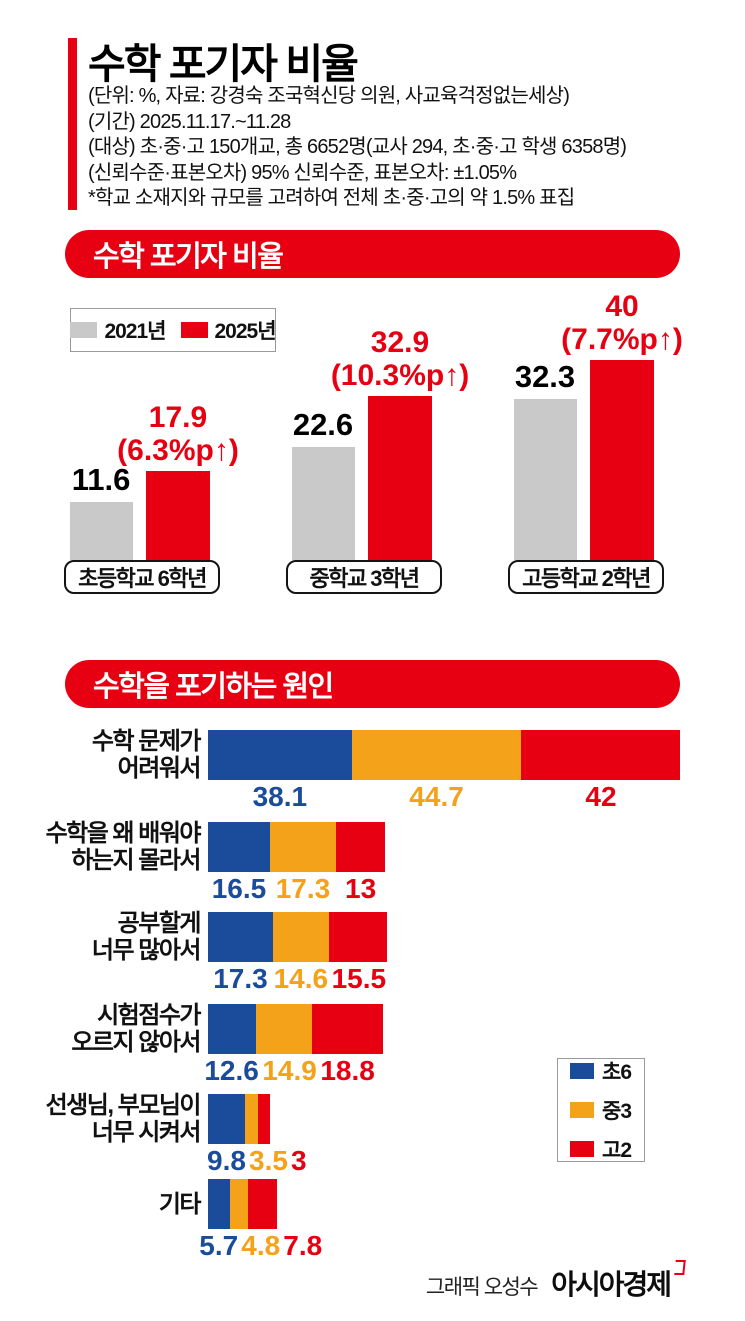  I want to click on cause-row-scores: 시험점수가 오르지 않아서 12.6 14.9 18.8, so click(372, 1045).